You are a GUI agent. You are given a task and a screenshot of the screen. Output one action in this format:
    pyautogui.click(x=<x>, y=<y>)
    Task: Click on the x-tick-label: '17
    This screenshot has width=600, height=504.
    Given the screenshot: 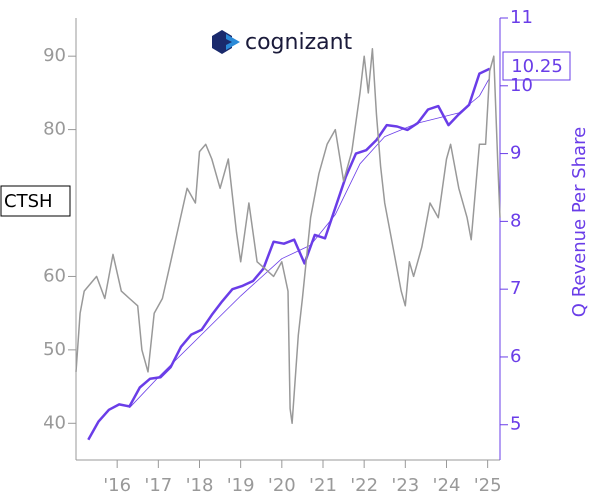 What is the action you would take?
    pyautogui.click(x=158, y=485)
    